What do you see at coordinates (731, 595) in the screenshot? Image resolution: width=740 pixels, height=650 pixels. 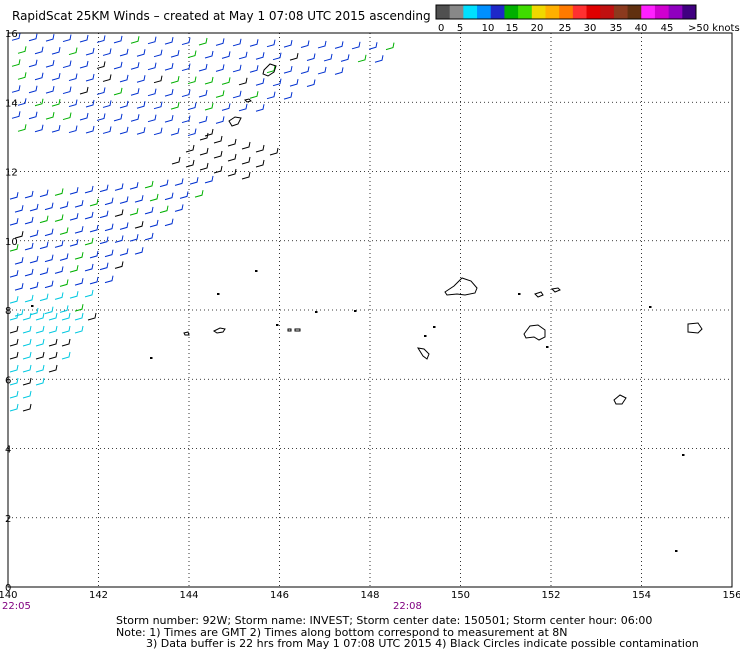 I see `lon-tick-label: 156` at bounding box center [731, 595].